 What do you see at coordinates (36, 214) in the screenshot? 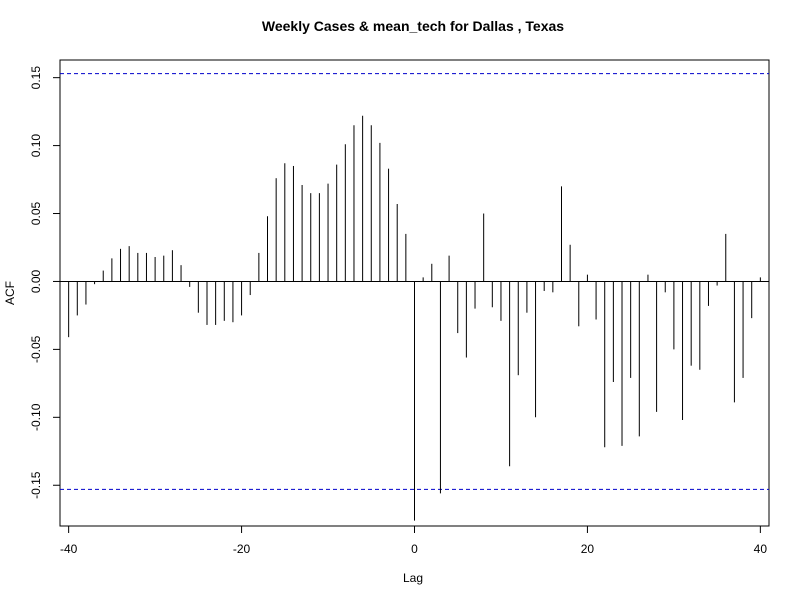
I see `y-tick-label: 0.05` at bounding box center [36, 214].